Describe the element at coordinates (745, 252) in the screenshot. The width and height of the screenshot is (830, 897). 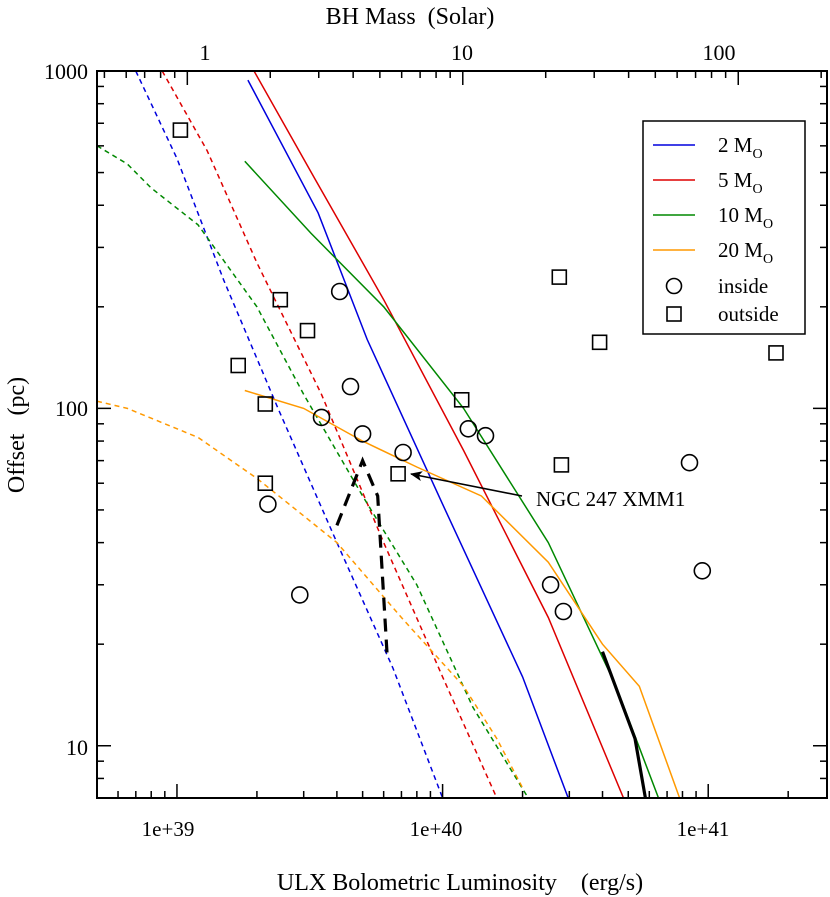
I see `legend-label-20m: 20 MO` at that location.